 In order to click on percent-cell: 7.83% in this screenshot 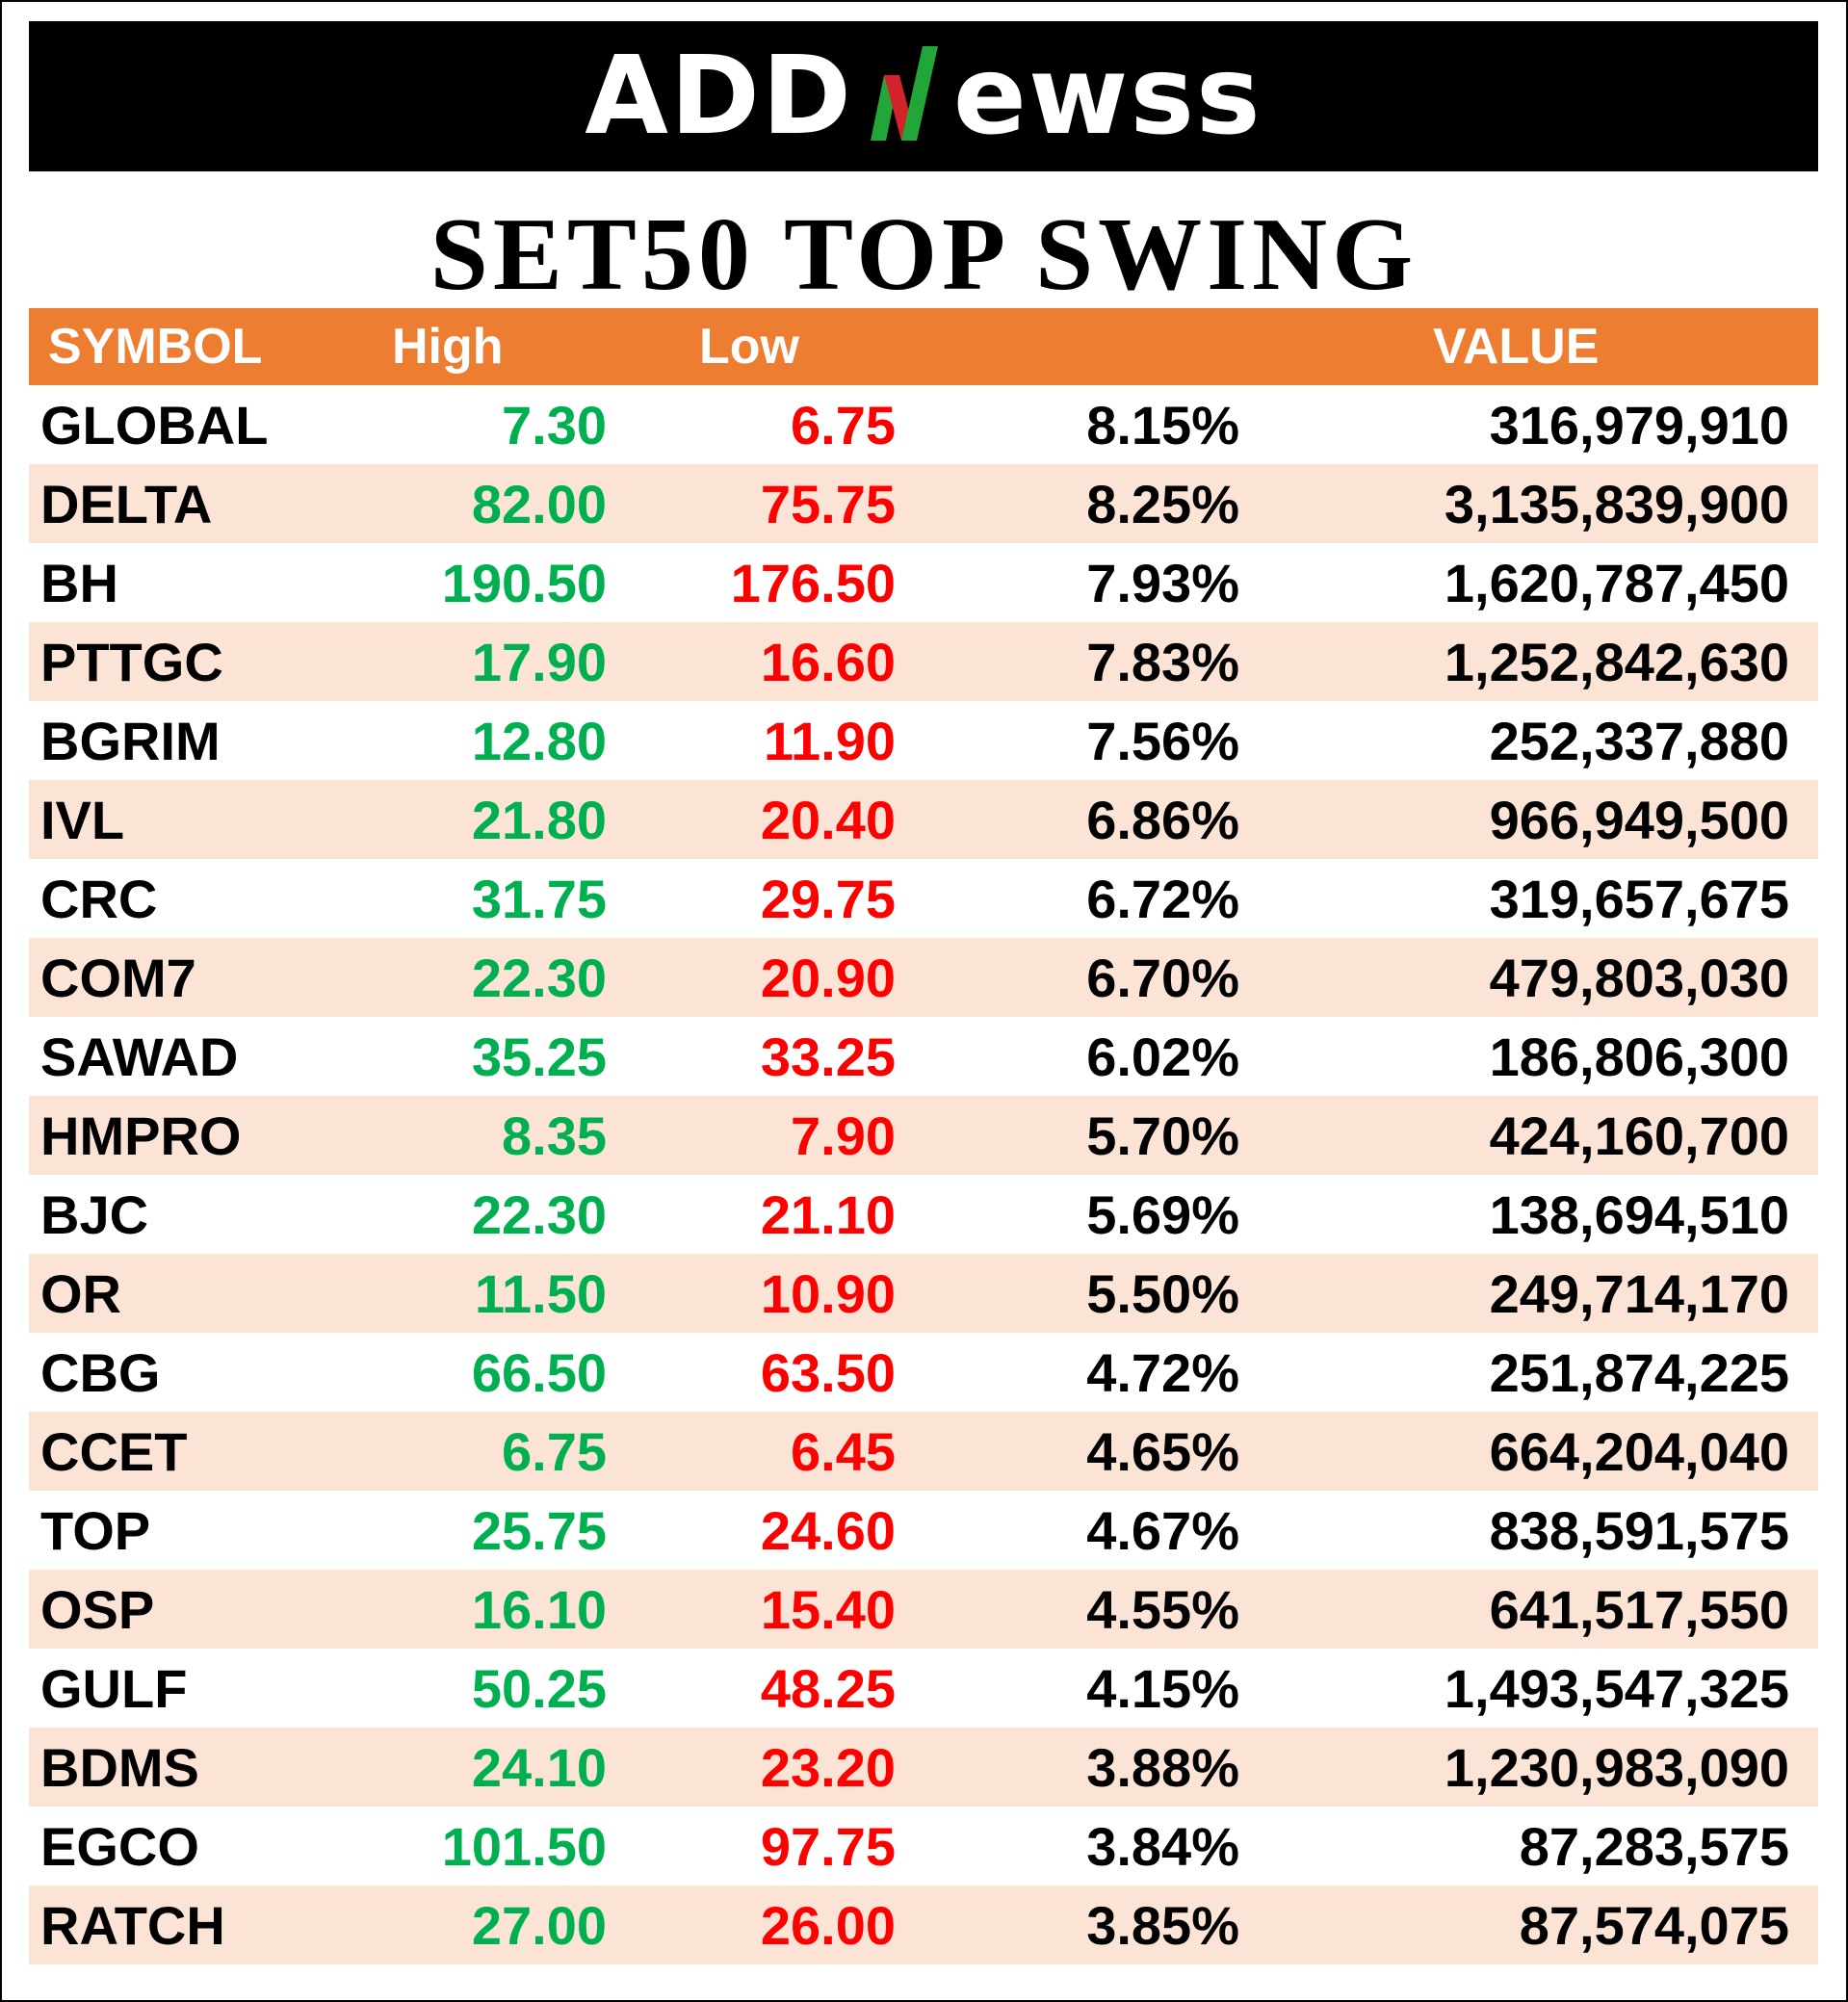, I will do `click(1162, 661)`.